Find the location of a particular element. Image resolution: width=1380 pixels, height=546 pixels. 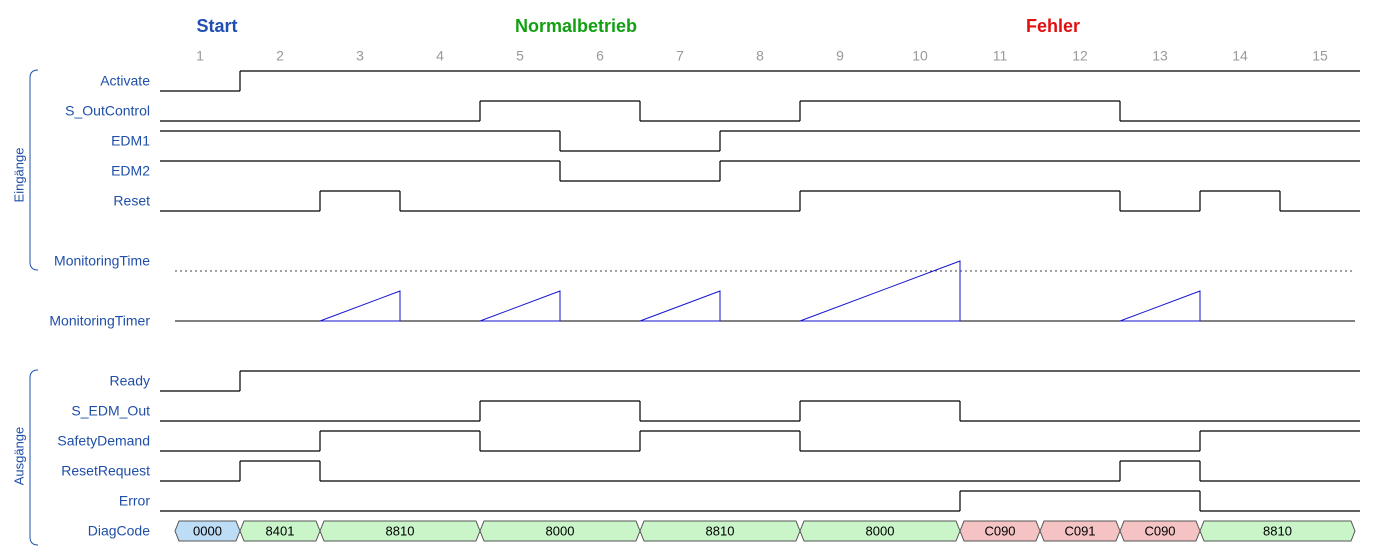

column-number: 13 is located at coordinates (1160, 56).